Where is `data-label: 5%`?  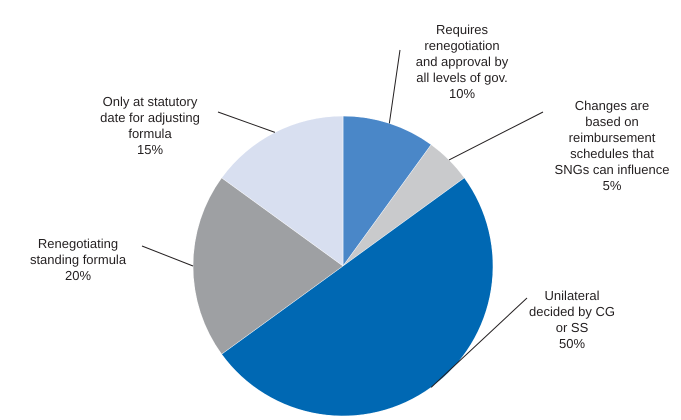 data-label: 5% is located at coordinates (612, 185).